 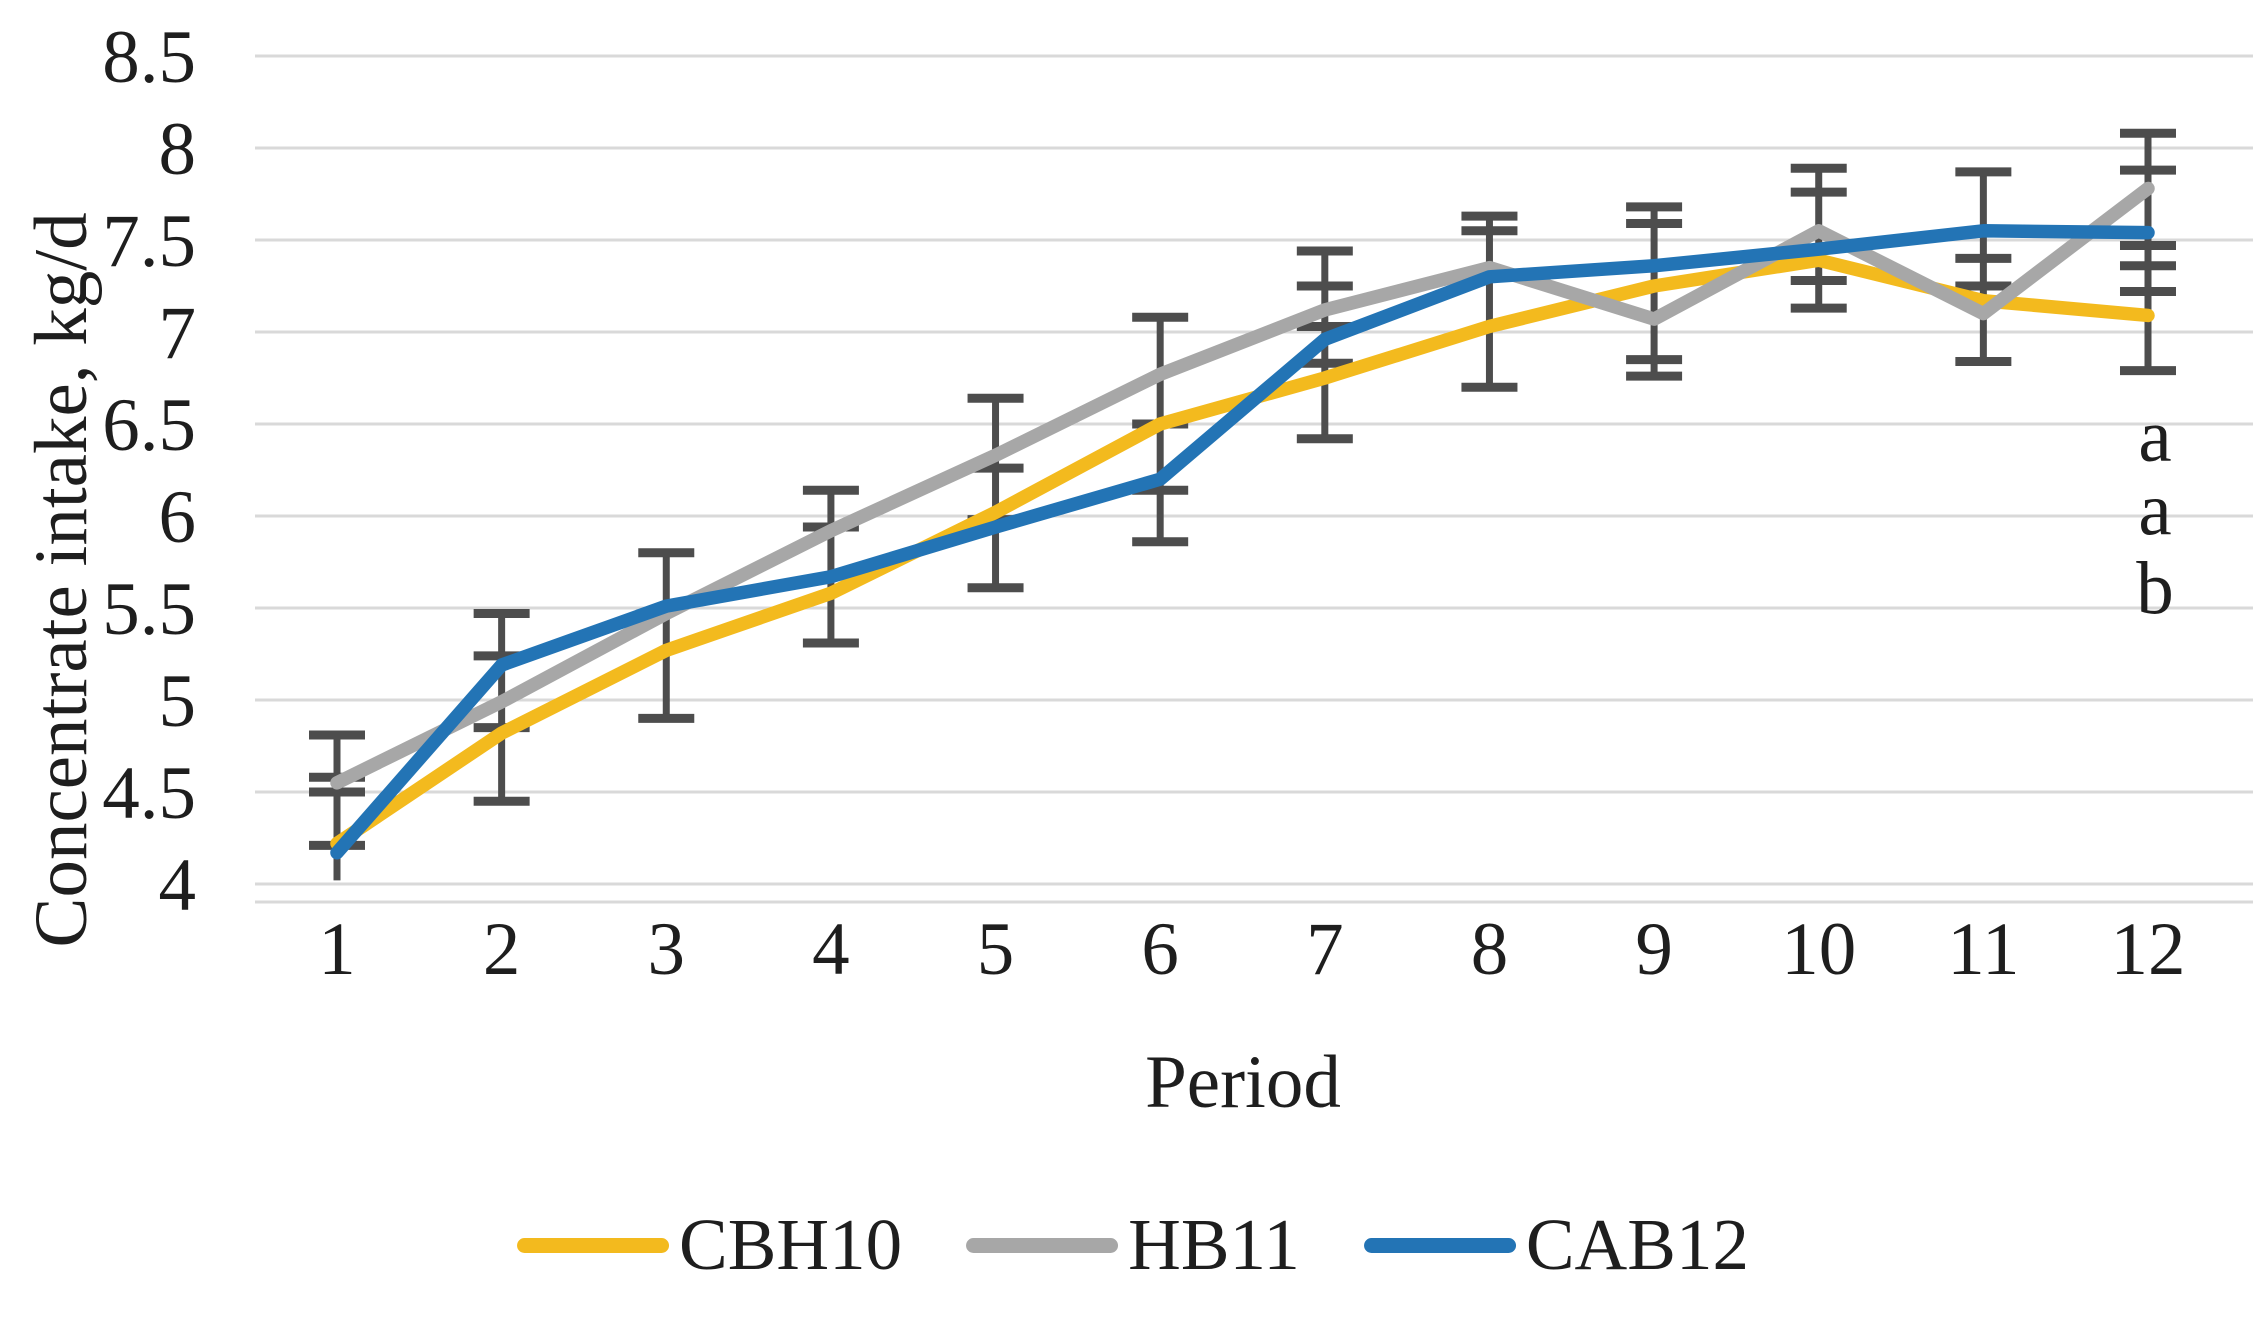 What do you see at coordinates (2147, 949) in the screenshot?
I see `x-tick-label: 12` at bounding box center [2147, 949].